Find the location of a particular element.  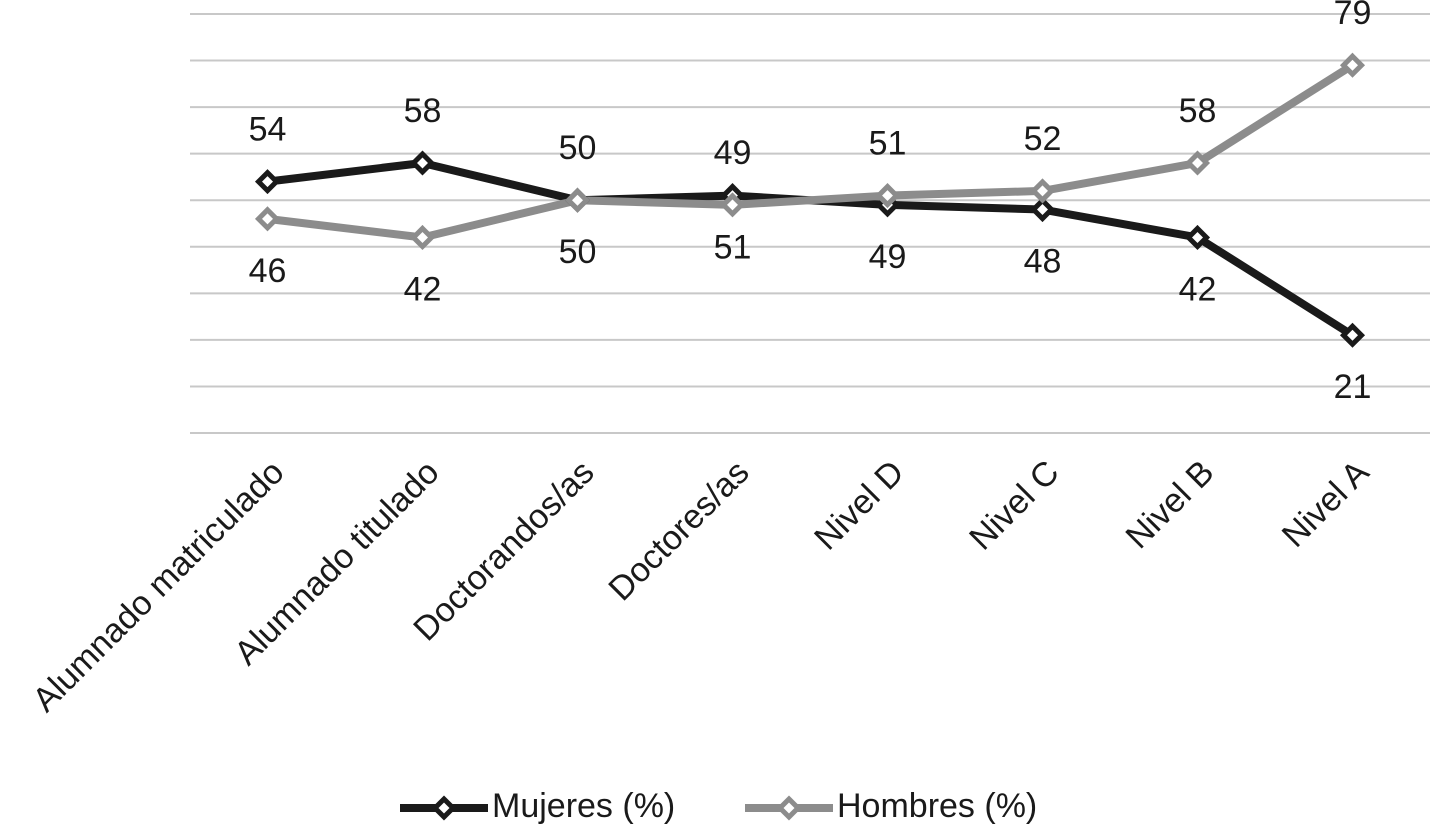

data-label: 46 is located at coordinates (268, 271).